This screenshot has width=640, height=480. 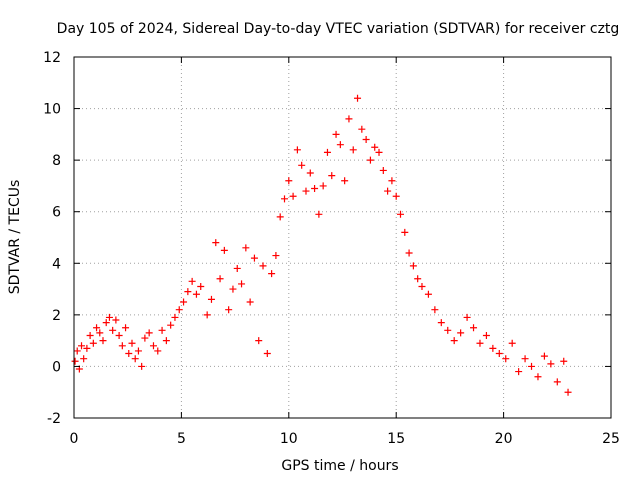 What do you see at coordinates (396, 439) in the screenshot?
I see `x-tick-label: 15` at bounding box center [396, 439].